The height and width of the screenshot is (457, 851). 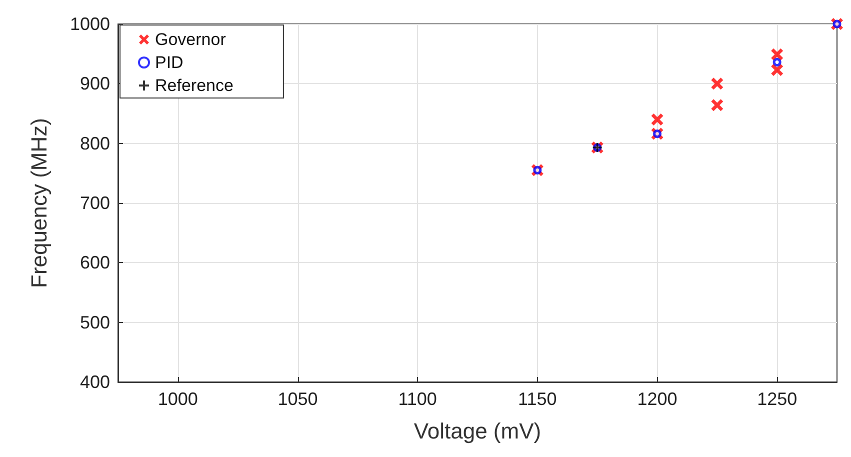 I want to click on x-tick-label: 1150, so click(x=537, y=399).